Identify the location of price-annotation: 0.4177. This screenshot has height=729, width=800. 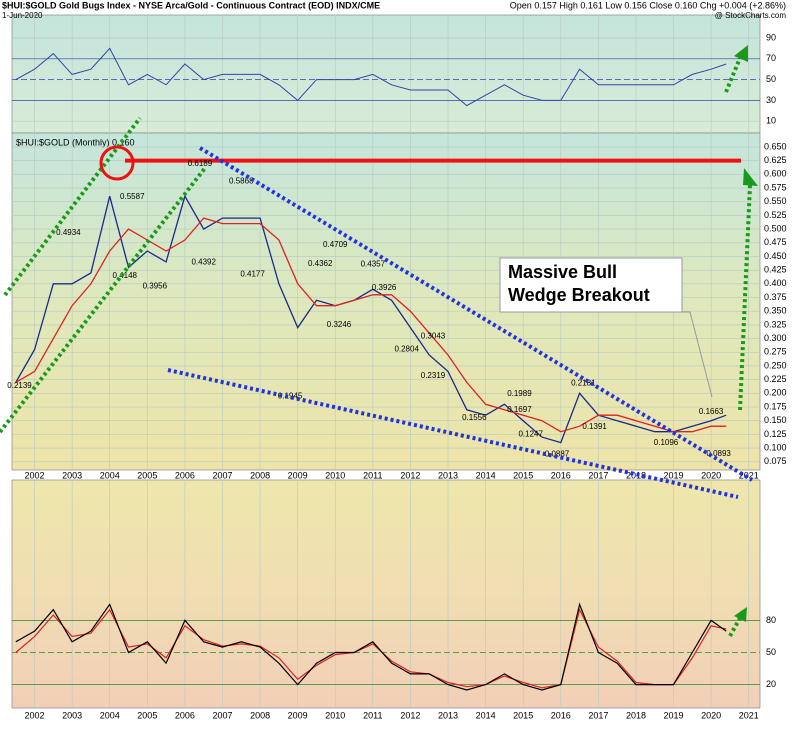
(252, 273).